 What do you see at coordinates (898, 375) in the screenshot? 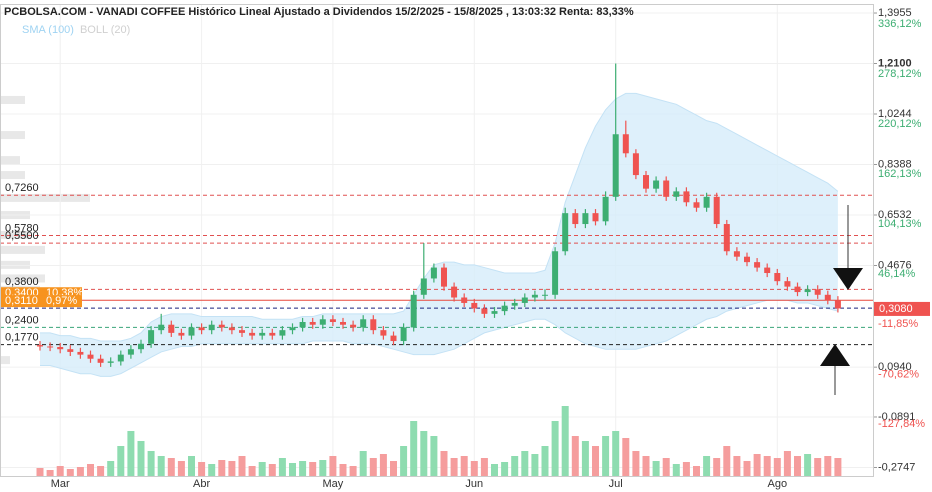
I see `y2-tick-label: -70,62%` at bounding box center [898, 375].